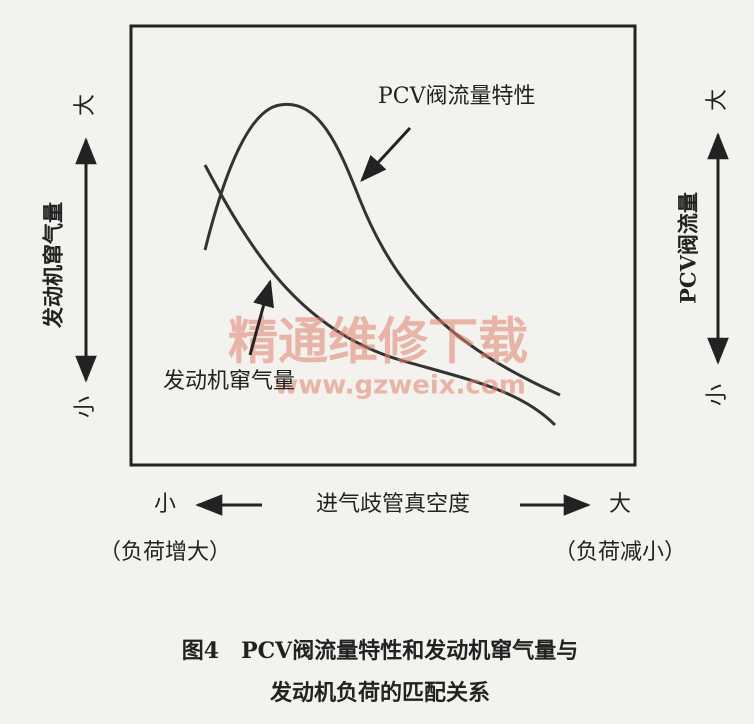  Describe the element at coordinates (380, 651) in the screenshot. I see `caption: 图4 PCV阀流量特性和发动机窜气量与` at that location.